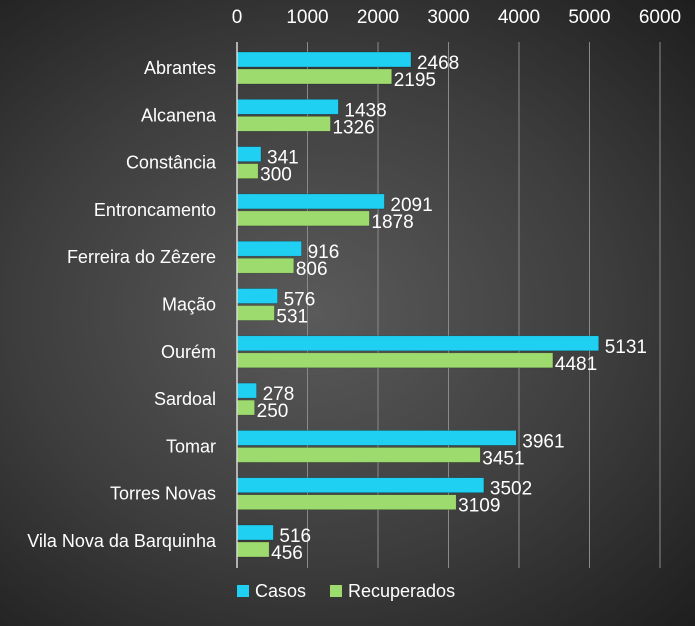  What do you see at coordinates (273, 411) in the screenshot?
I see `data-label-recuperados: 250` at bounding box center [273, 411].